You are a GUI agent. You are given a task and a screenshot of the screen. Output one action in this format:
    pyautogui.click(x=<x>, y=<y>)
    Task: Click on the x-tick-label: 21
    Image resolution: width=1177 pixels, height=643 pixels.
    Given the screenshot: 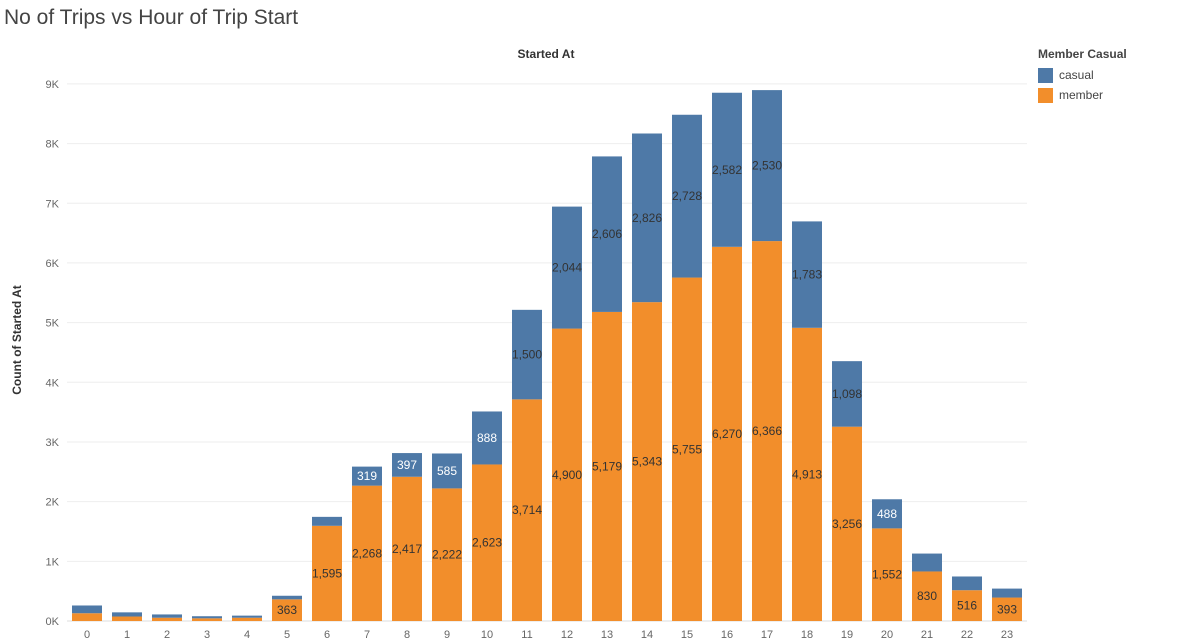 What is the action you would take?
    pyautogui.click(x=927, y=635)
    